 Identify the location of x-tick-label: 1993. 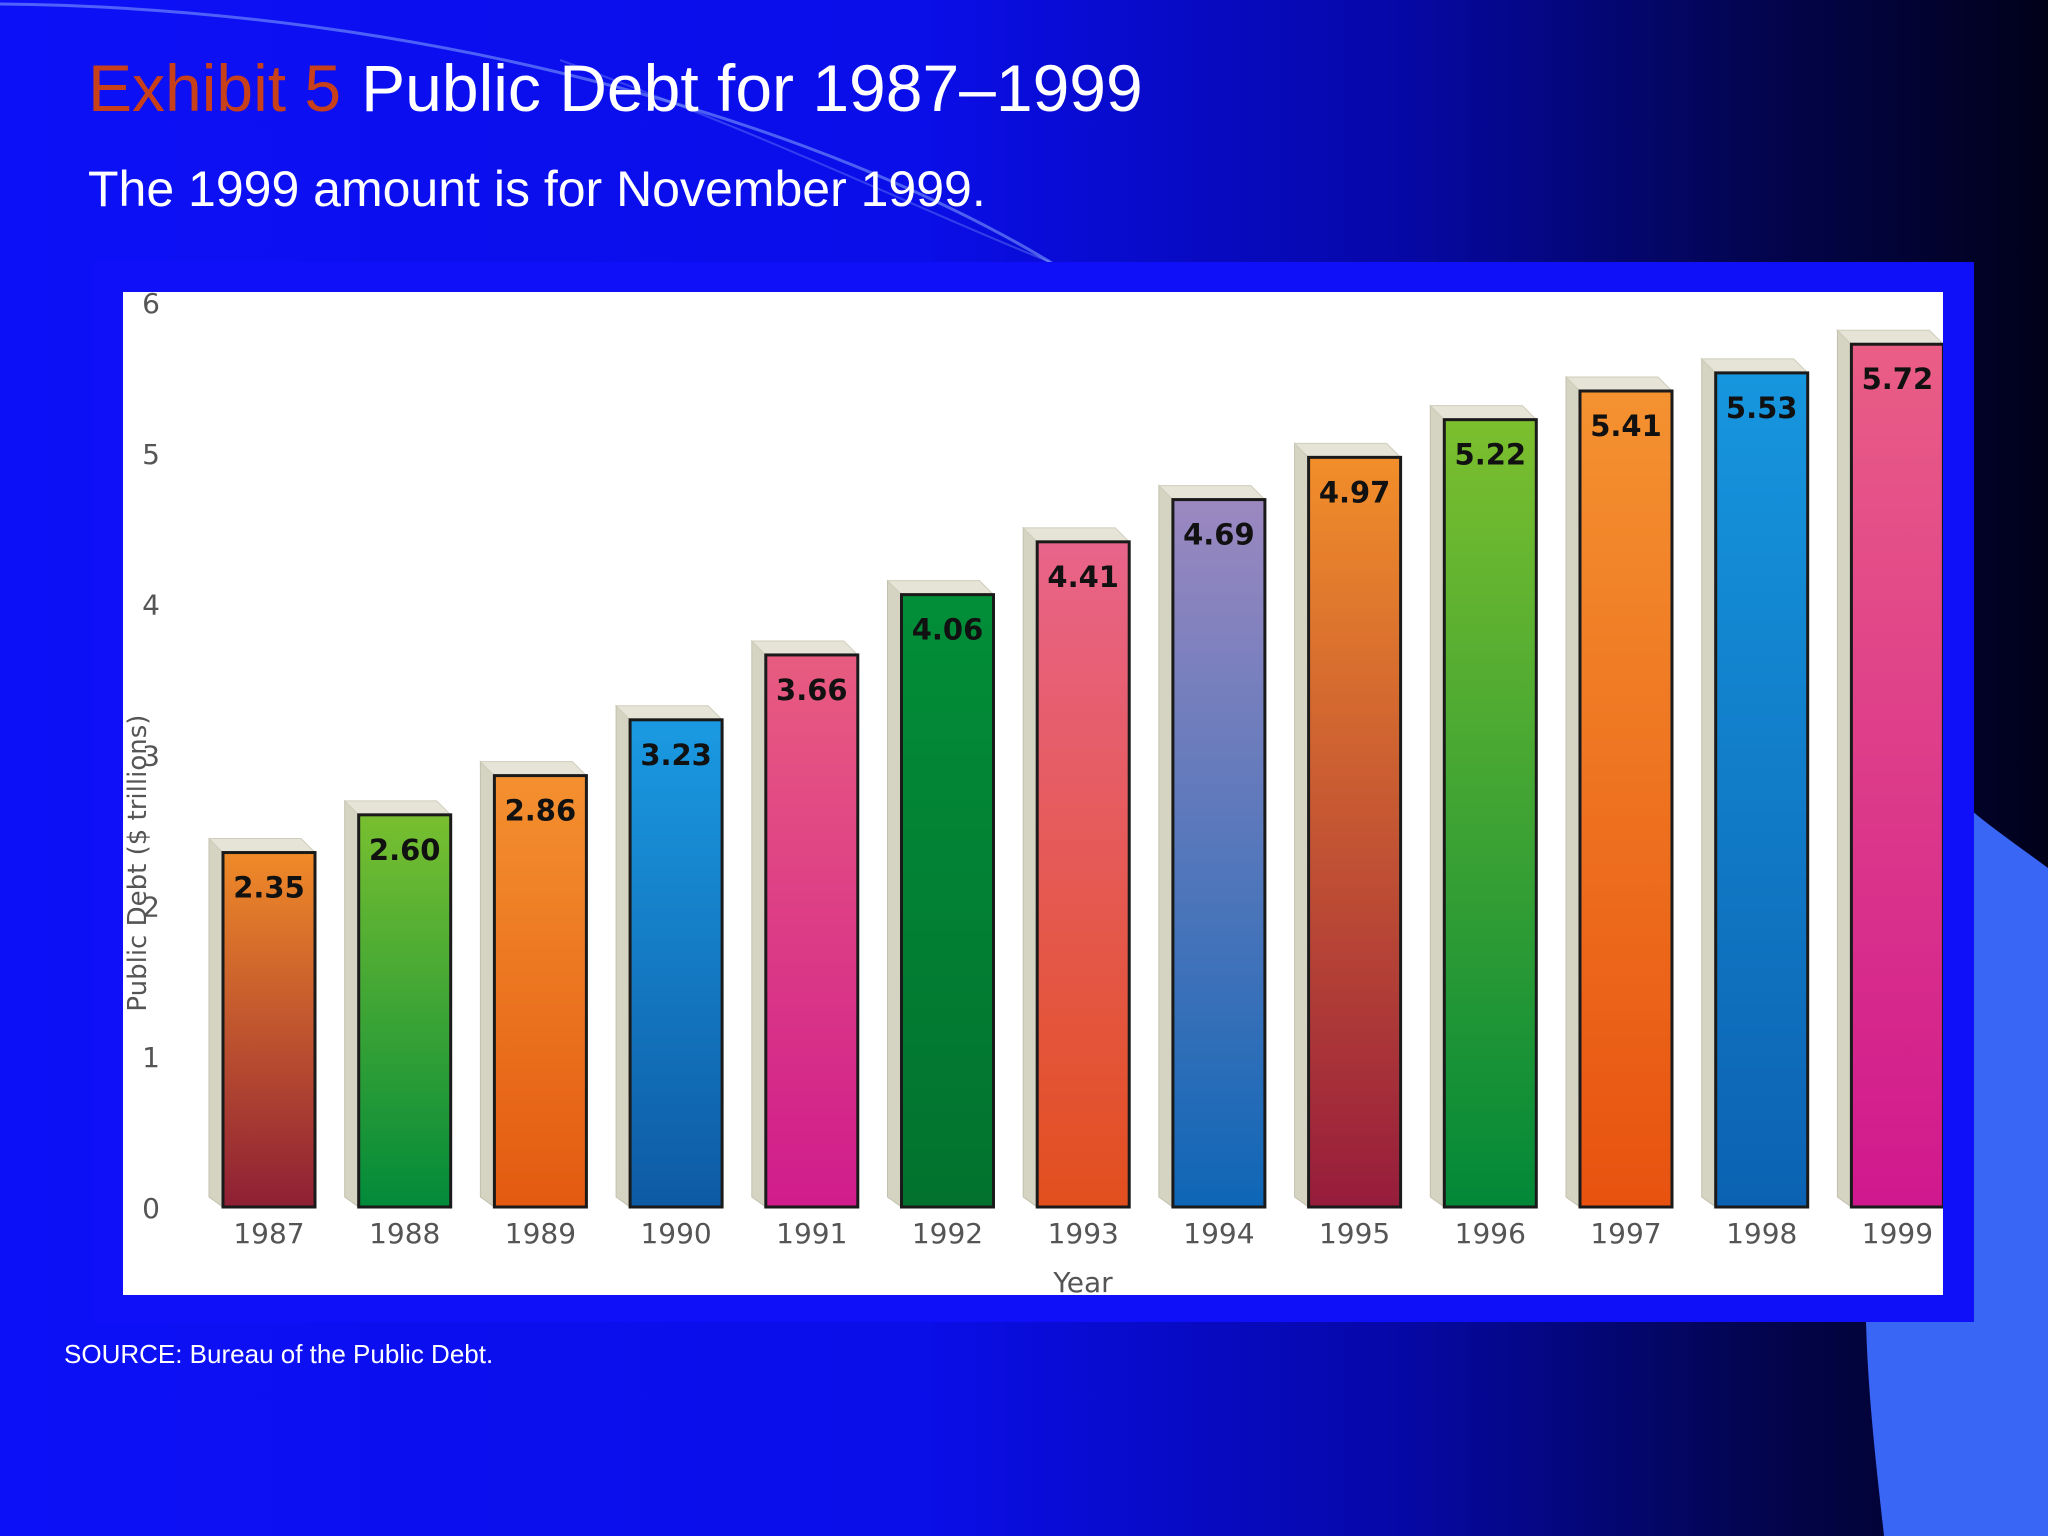
(1083, 1233).